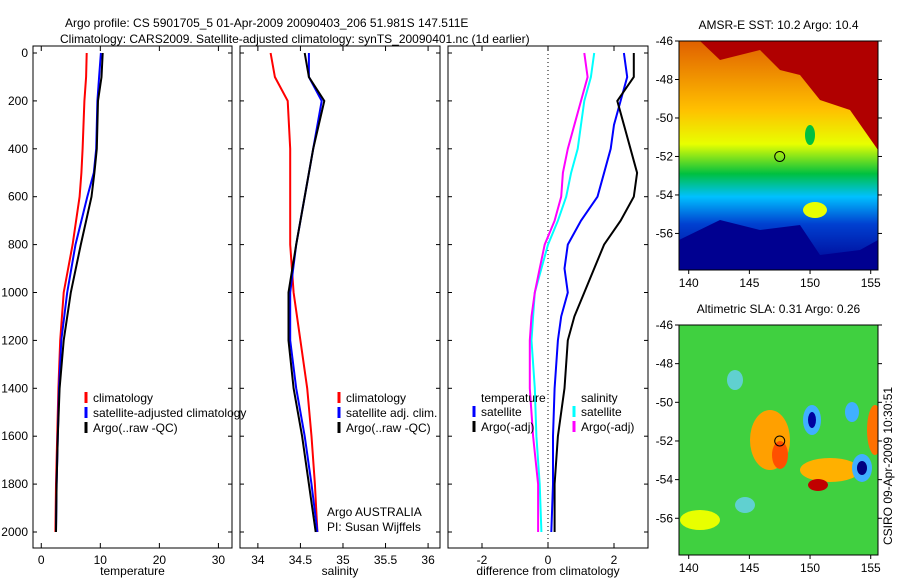  What do you see at coordinates (18, 101) in the screenshot?
I see `y-tick-label: 200` at bounding box center [18, 101].